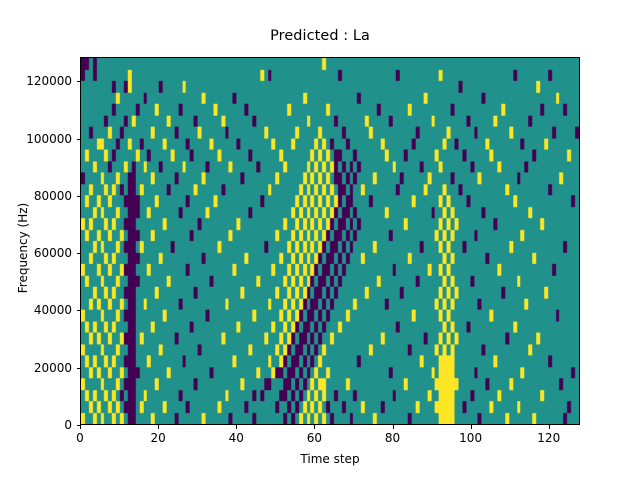  I want to click on x-tick-label: 120, so click(549, 438).